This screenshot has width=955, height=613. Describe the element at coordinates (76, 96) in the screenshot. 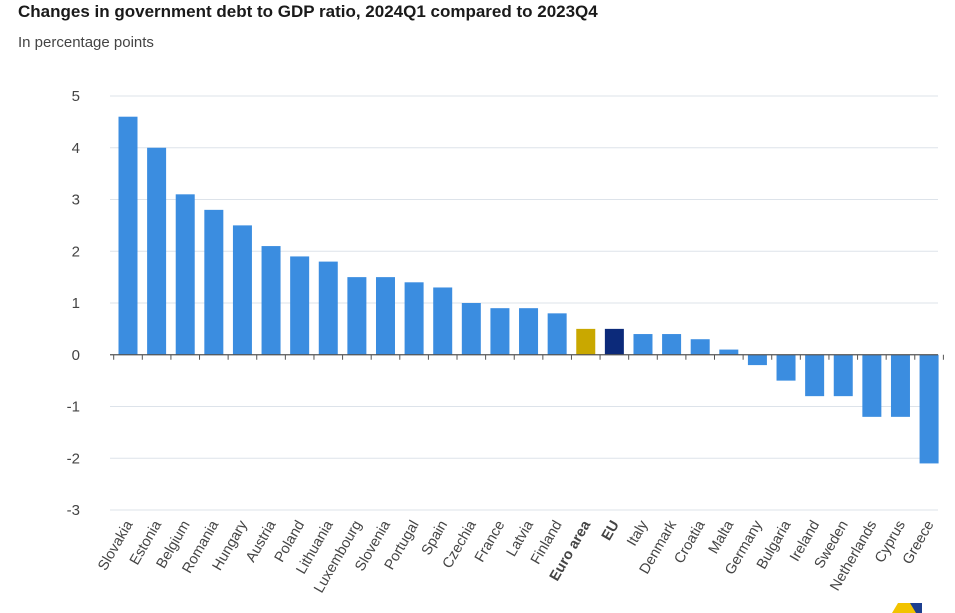

I see `y-tick-label: 5` at that location.